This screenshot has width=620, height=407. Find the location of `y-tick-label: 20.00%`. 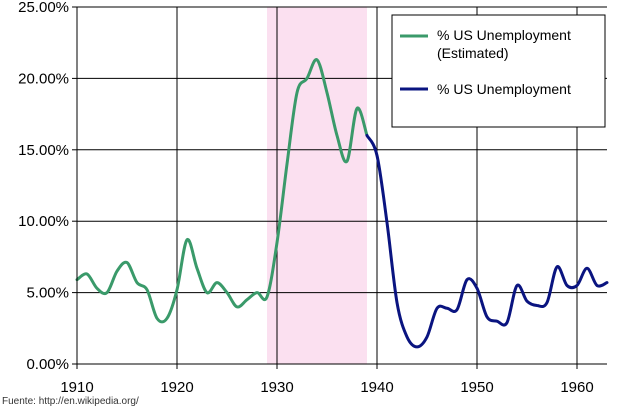

y-tick-label: 20.00% is located at coordinates (43, 78).